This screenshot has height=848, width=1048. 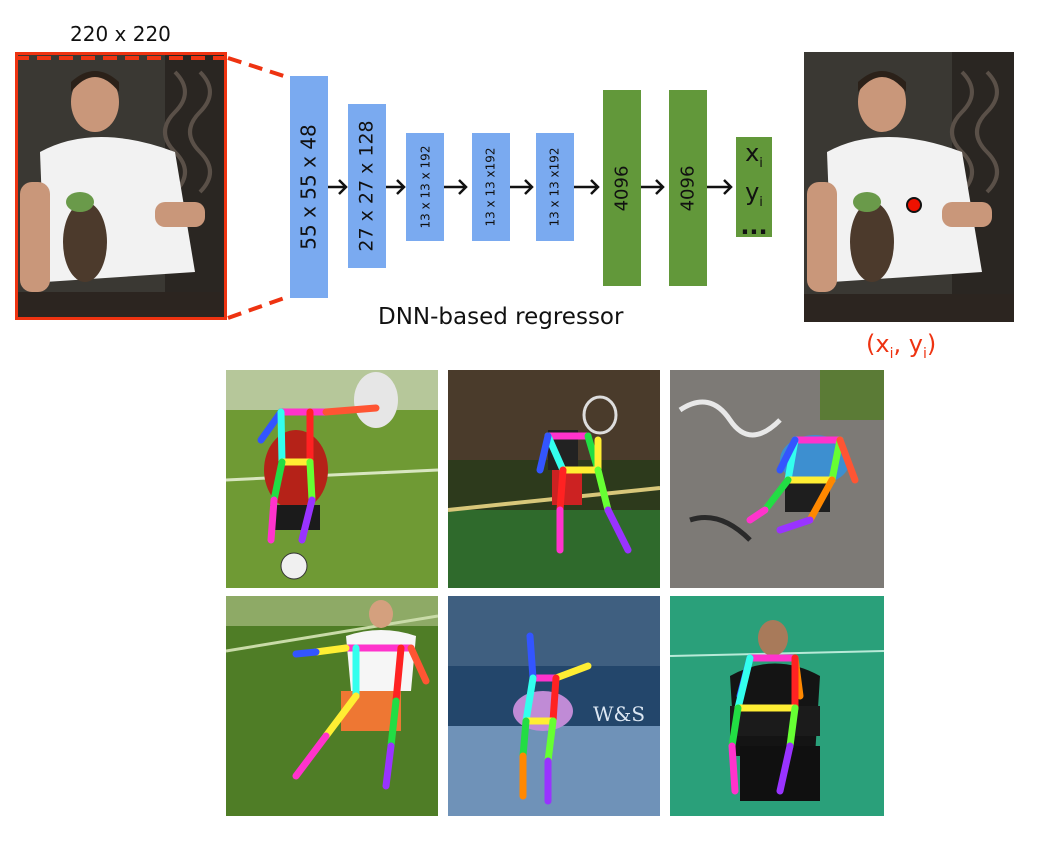 I want to click on layer-fc1-label: 4096, so click(x=622, y=188).